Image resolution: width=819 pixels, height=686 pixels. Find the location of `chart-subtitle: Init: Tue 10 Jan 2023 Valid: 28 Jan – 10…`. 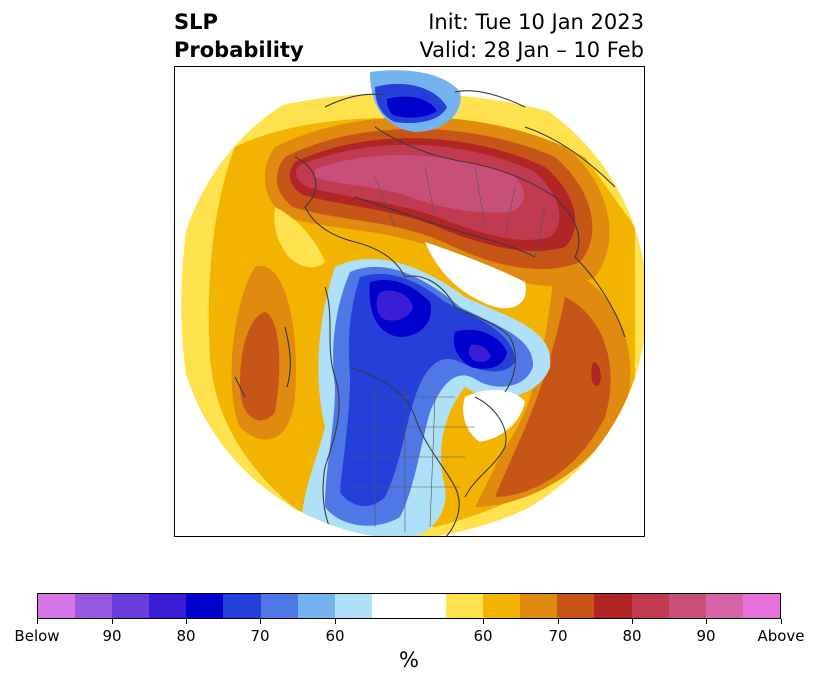

chart-subtitle: Init: Tue 10 Jan 2023 Valid: 28 Jan – 10… is located at coordinates (531, 36).